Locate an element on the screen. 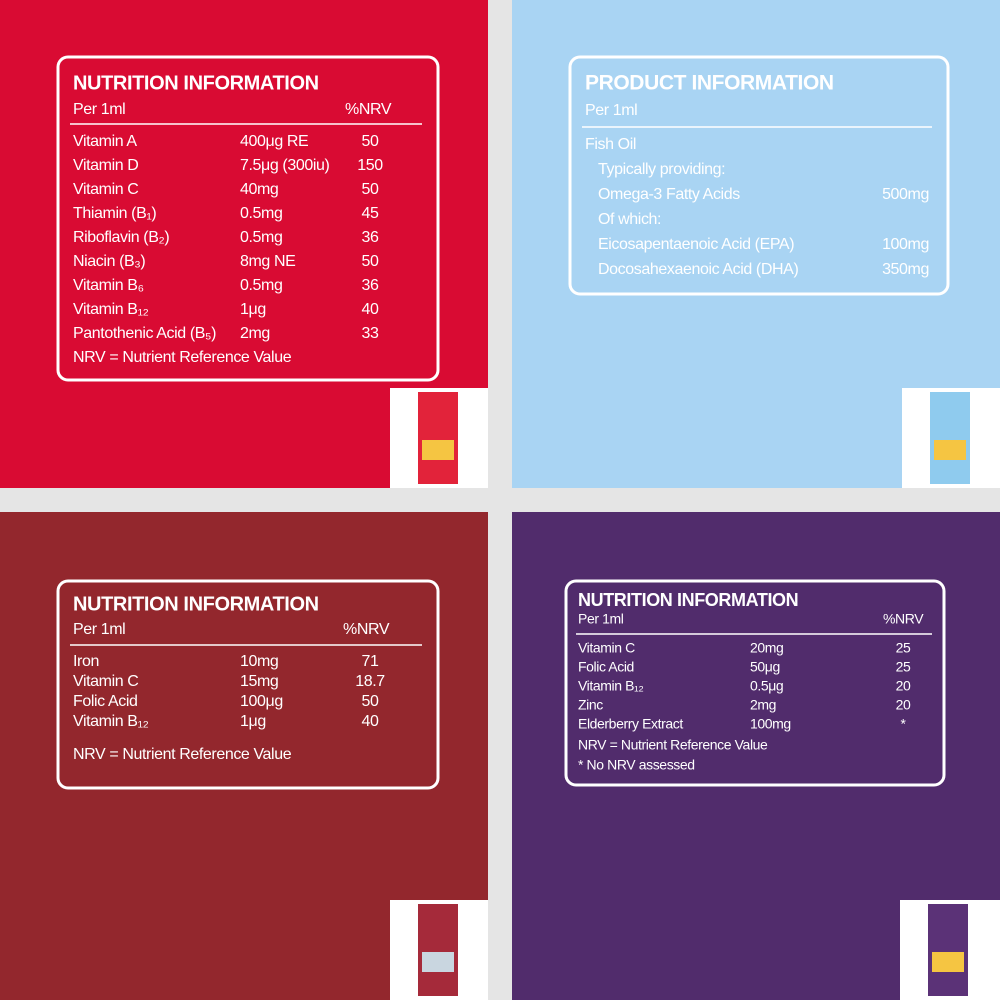  row-label: Typically providing: is located at coordinates (661, 169).